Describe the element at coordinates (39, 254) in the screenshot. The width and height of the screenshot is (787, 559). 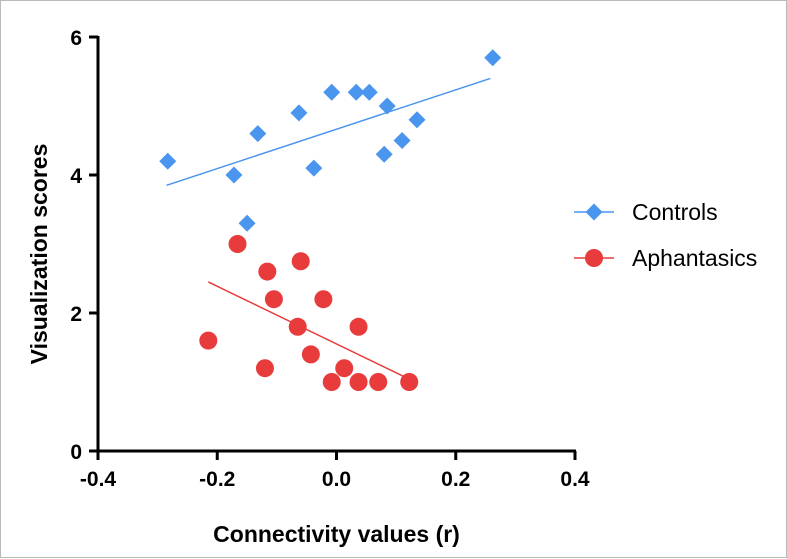
I see `y-axis-title: Visualization scores` at that location.